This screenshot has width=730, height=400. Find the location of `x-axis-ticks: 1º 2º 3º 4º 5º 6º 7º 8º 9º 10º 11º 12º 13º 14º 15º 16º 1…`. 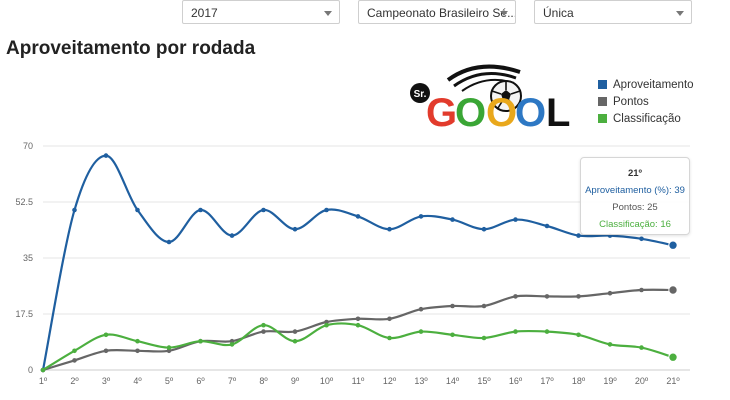

x-axis-ticks: 1º 2º 3º 4º 5º 6º 7º 8º 9º 10º 11º 12º 13º 14º 15º 16º 1… is located at coordinates (360, 381).